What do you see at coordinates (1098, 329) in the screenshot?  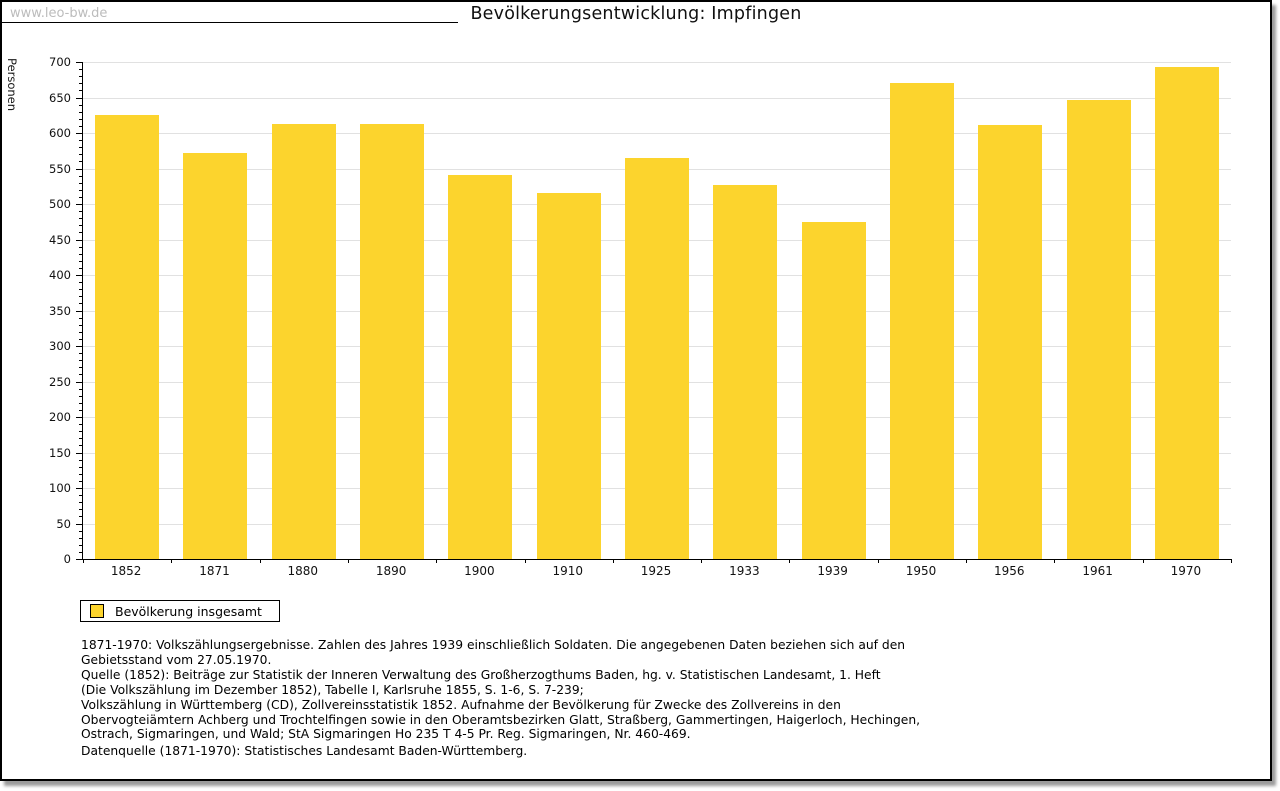 I see `bar-1961` at bounding box center [1098, 329].